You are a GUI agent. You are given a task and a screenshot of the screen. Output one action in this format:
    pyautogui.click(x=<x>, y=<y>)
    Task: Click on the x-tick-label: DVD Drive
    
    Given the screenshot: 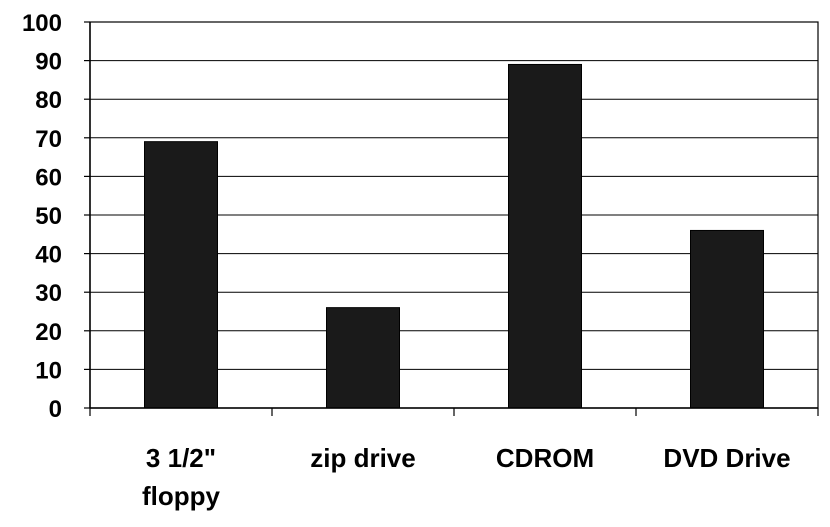 What is the action you would take?
    pyautogui.click(x=726, y=458)
    